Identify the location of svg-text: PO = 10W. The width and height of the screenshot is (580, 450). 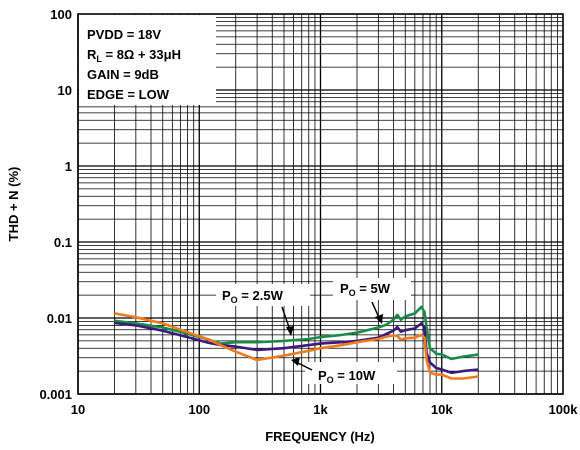
(347, 376).